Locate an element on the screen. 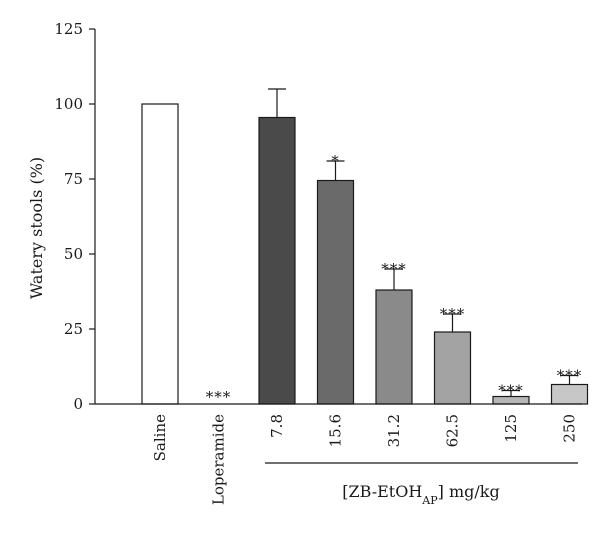 The image size is (600, 538). x-tick-label: 125 is located at coordinates (511, 428).